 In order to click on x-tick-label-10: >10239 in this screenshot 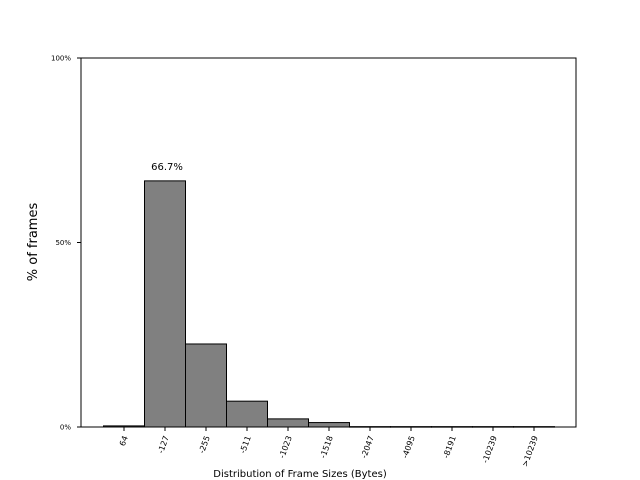, I will do `click(529, 451)`.